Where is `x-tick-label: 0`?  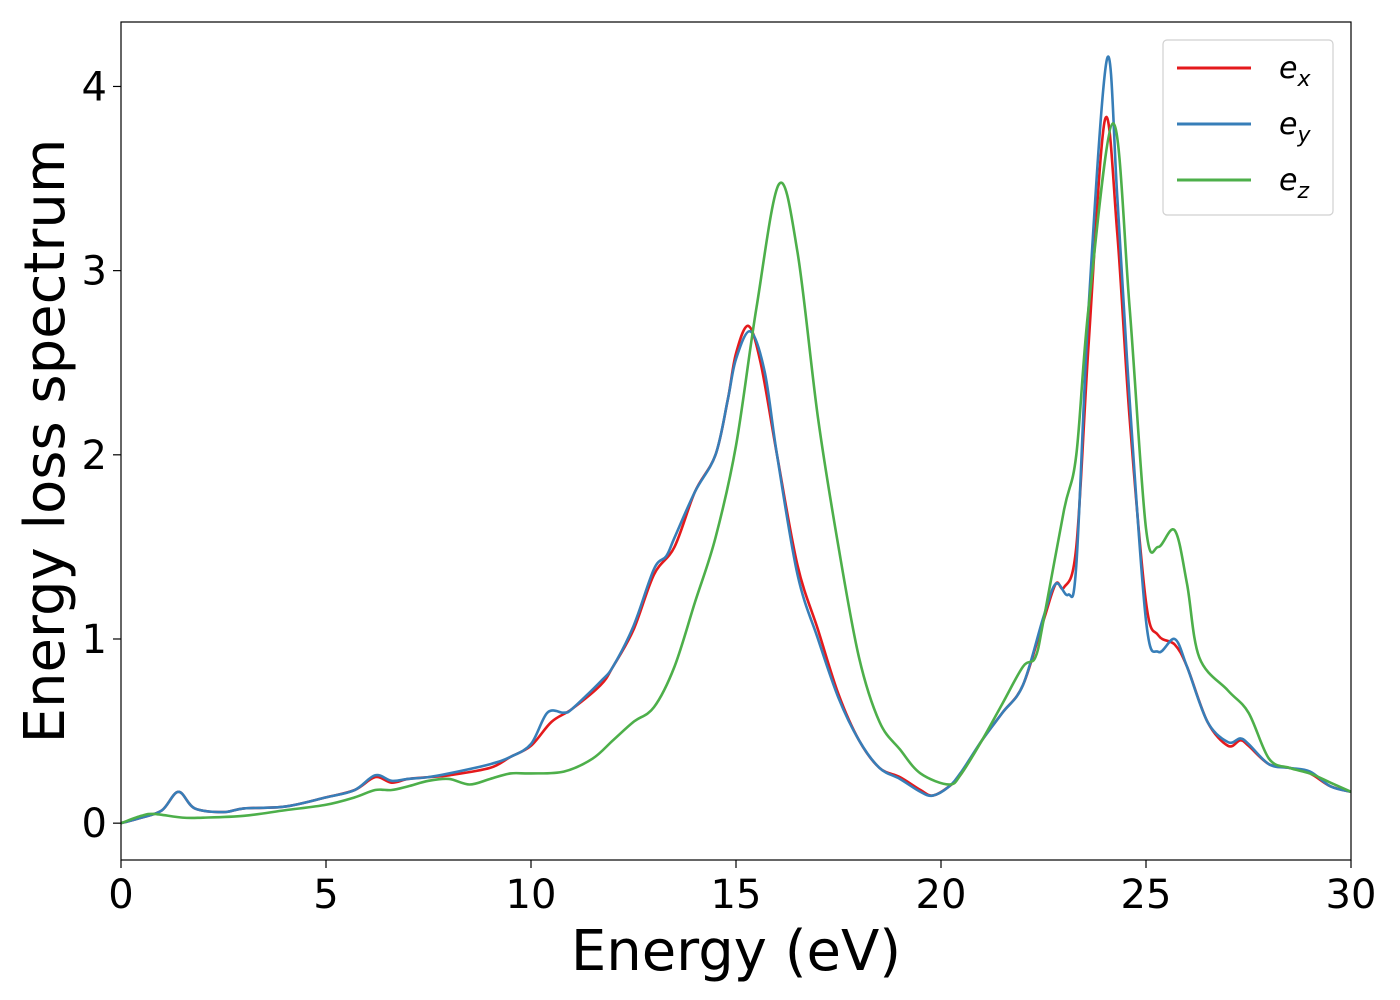
x-tick-label: 0 is located at coordinates (120, 895).